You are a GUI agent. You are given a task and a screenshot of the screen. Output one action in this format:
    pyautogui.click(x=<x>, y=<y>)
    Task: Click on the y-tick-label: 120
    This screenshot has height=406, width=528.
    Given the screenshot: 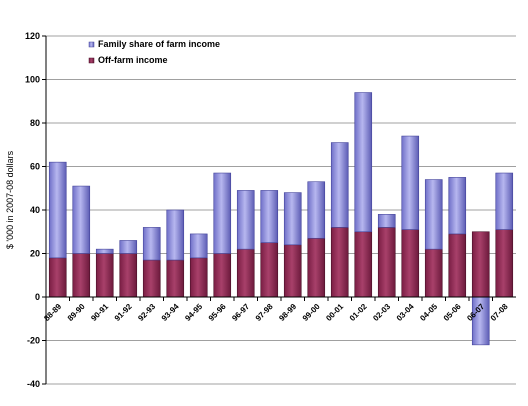 What is the action you would take?
    pyautogui.click(x=32, y=36)
    